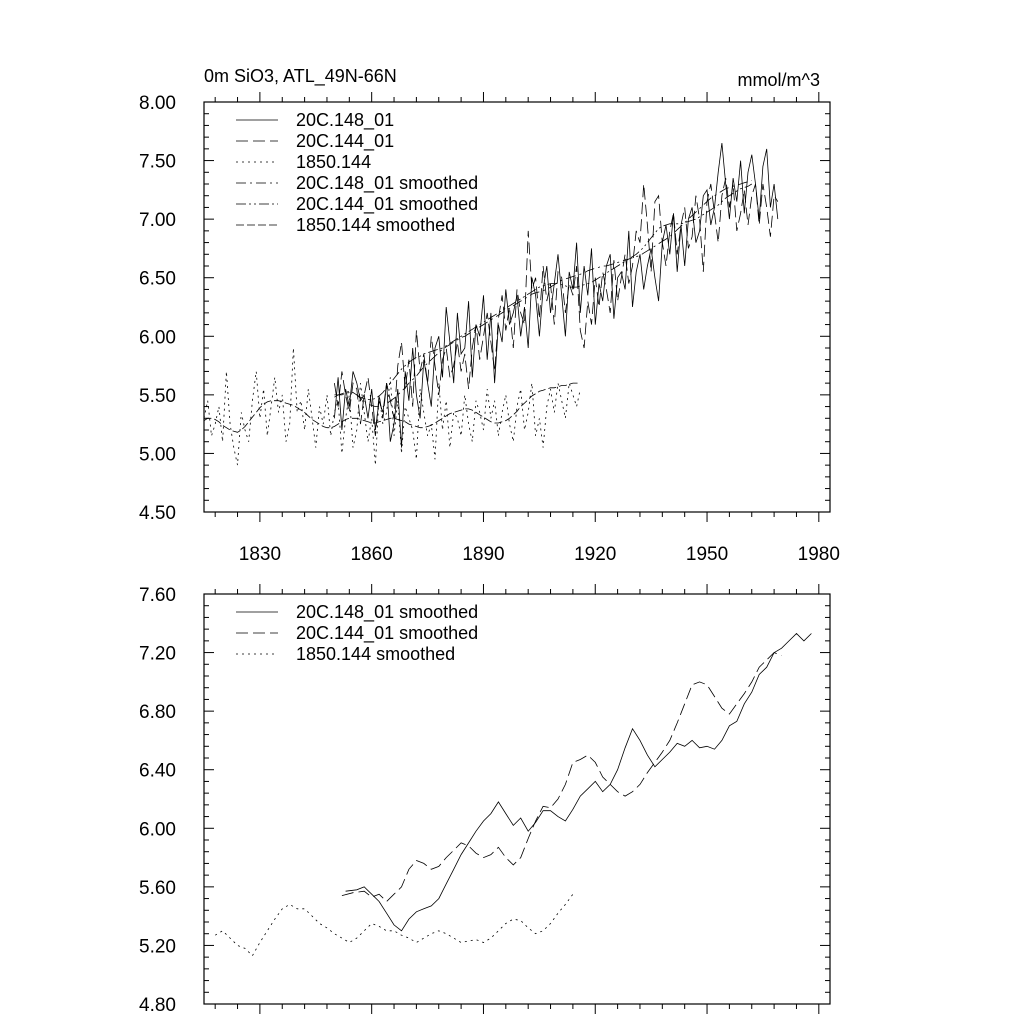  What do you see at coordinates (157, 220) in the screenshot?
I see `y-tick-label: 7.00` at bounding box center [157, 220].